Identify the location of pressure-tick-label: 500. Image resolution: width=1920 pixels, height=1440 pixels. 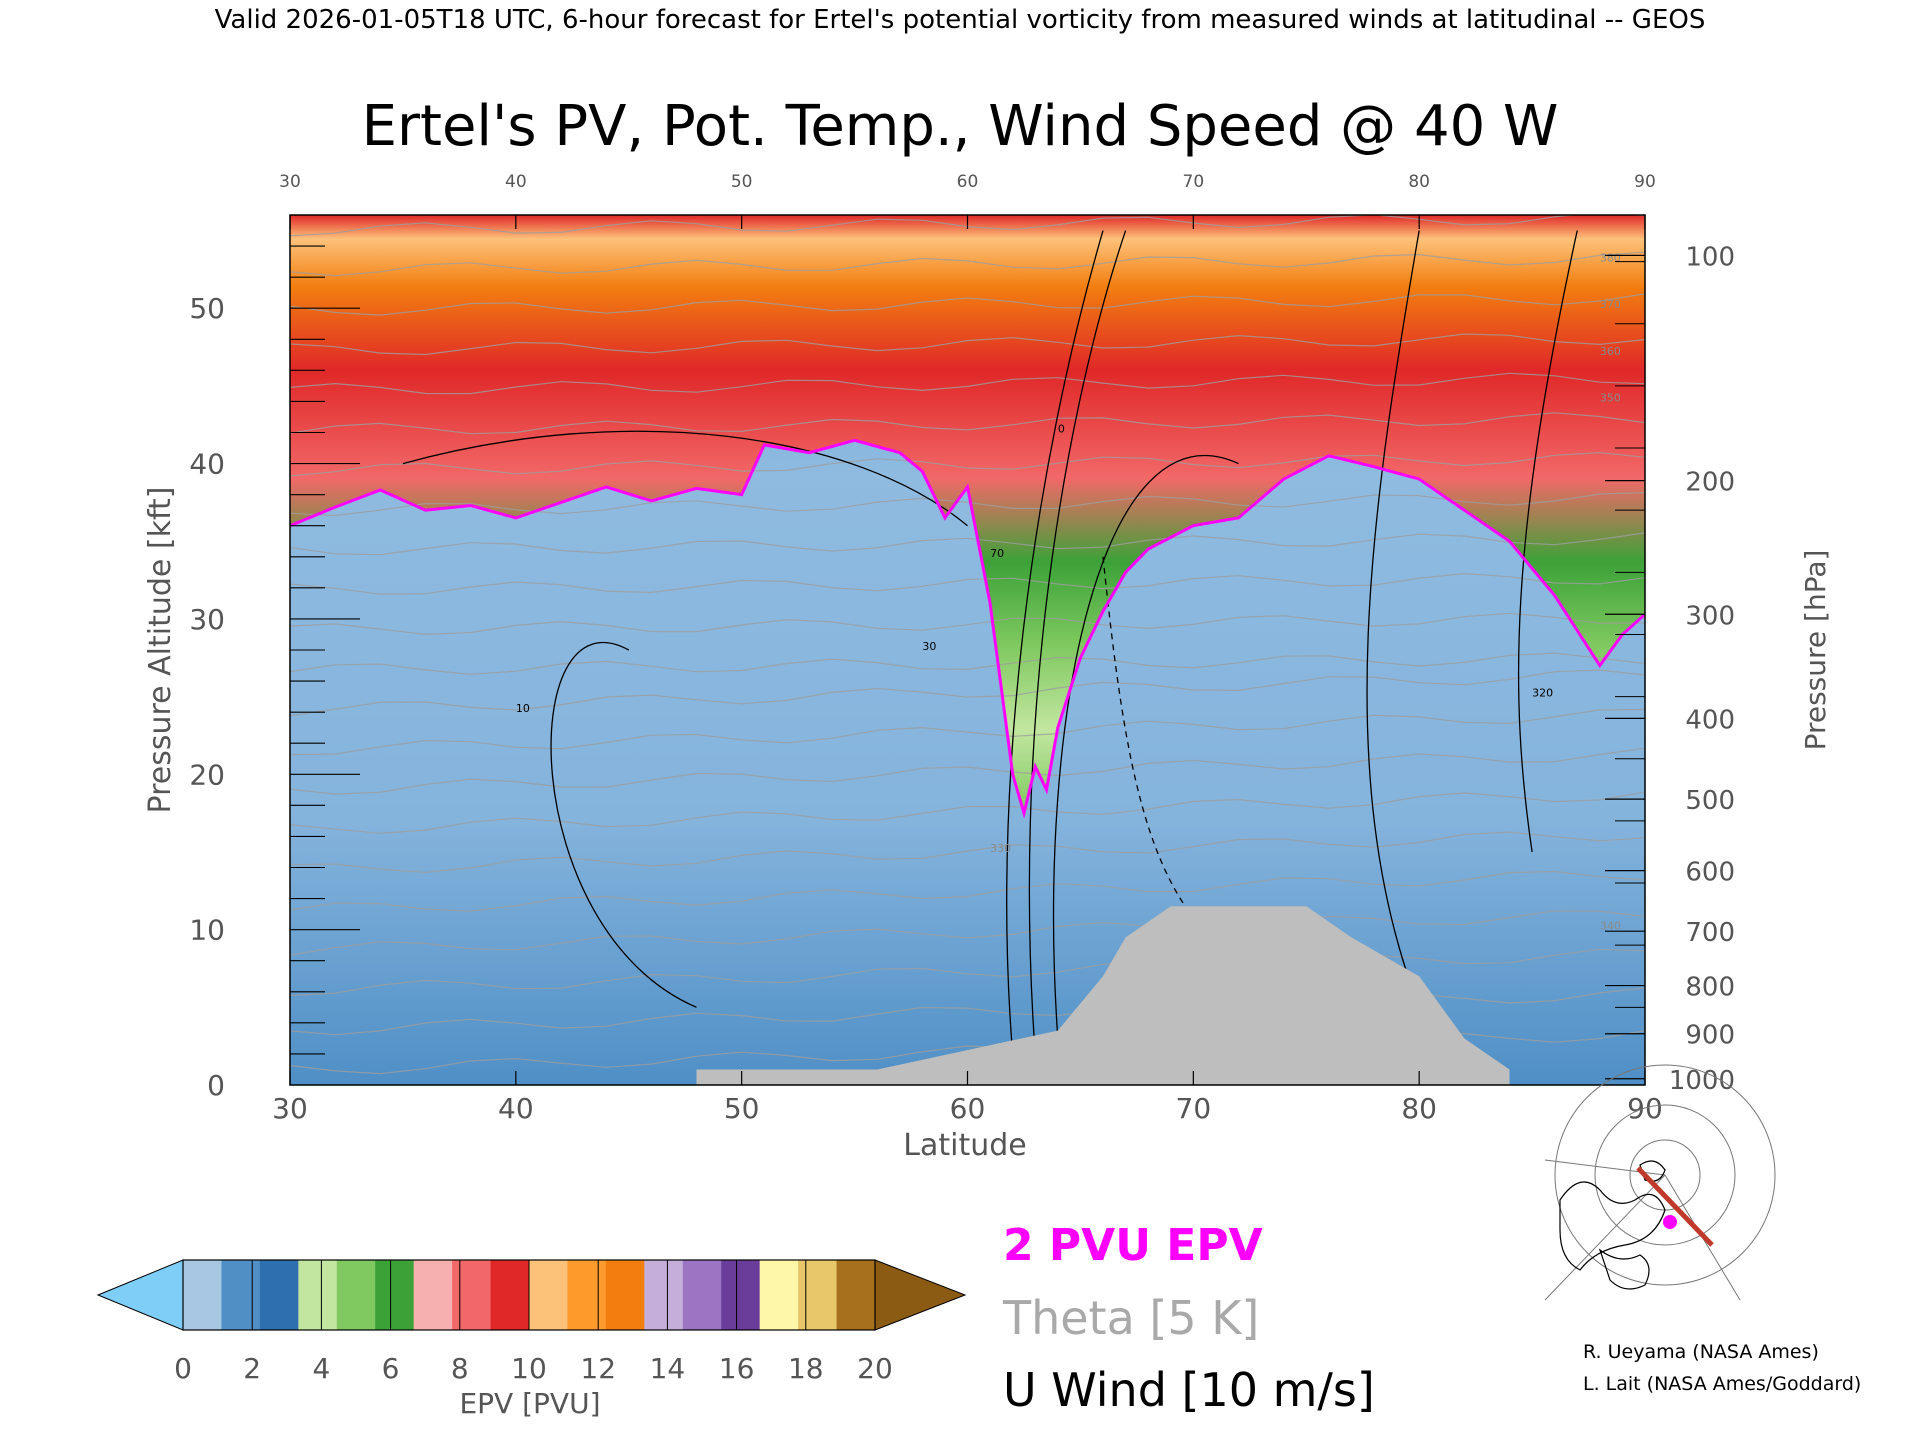
(1710, 801).